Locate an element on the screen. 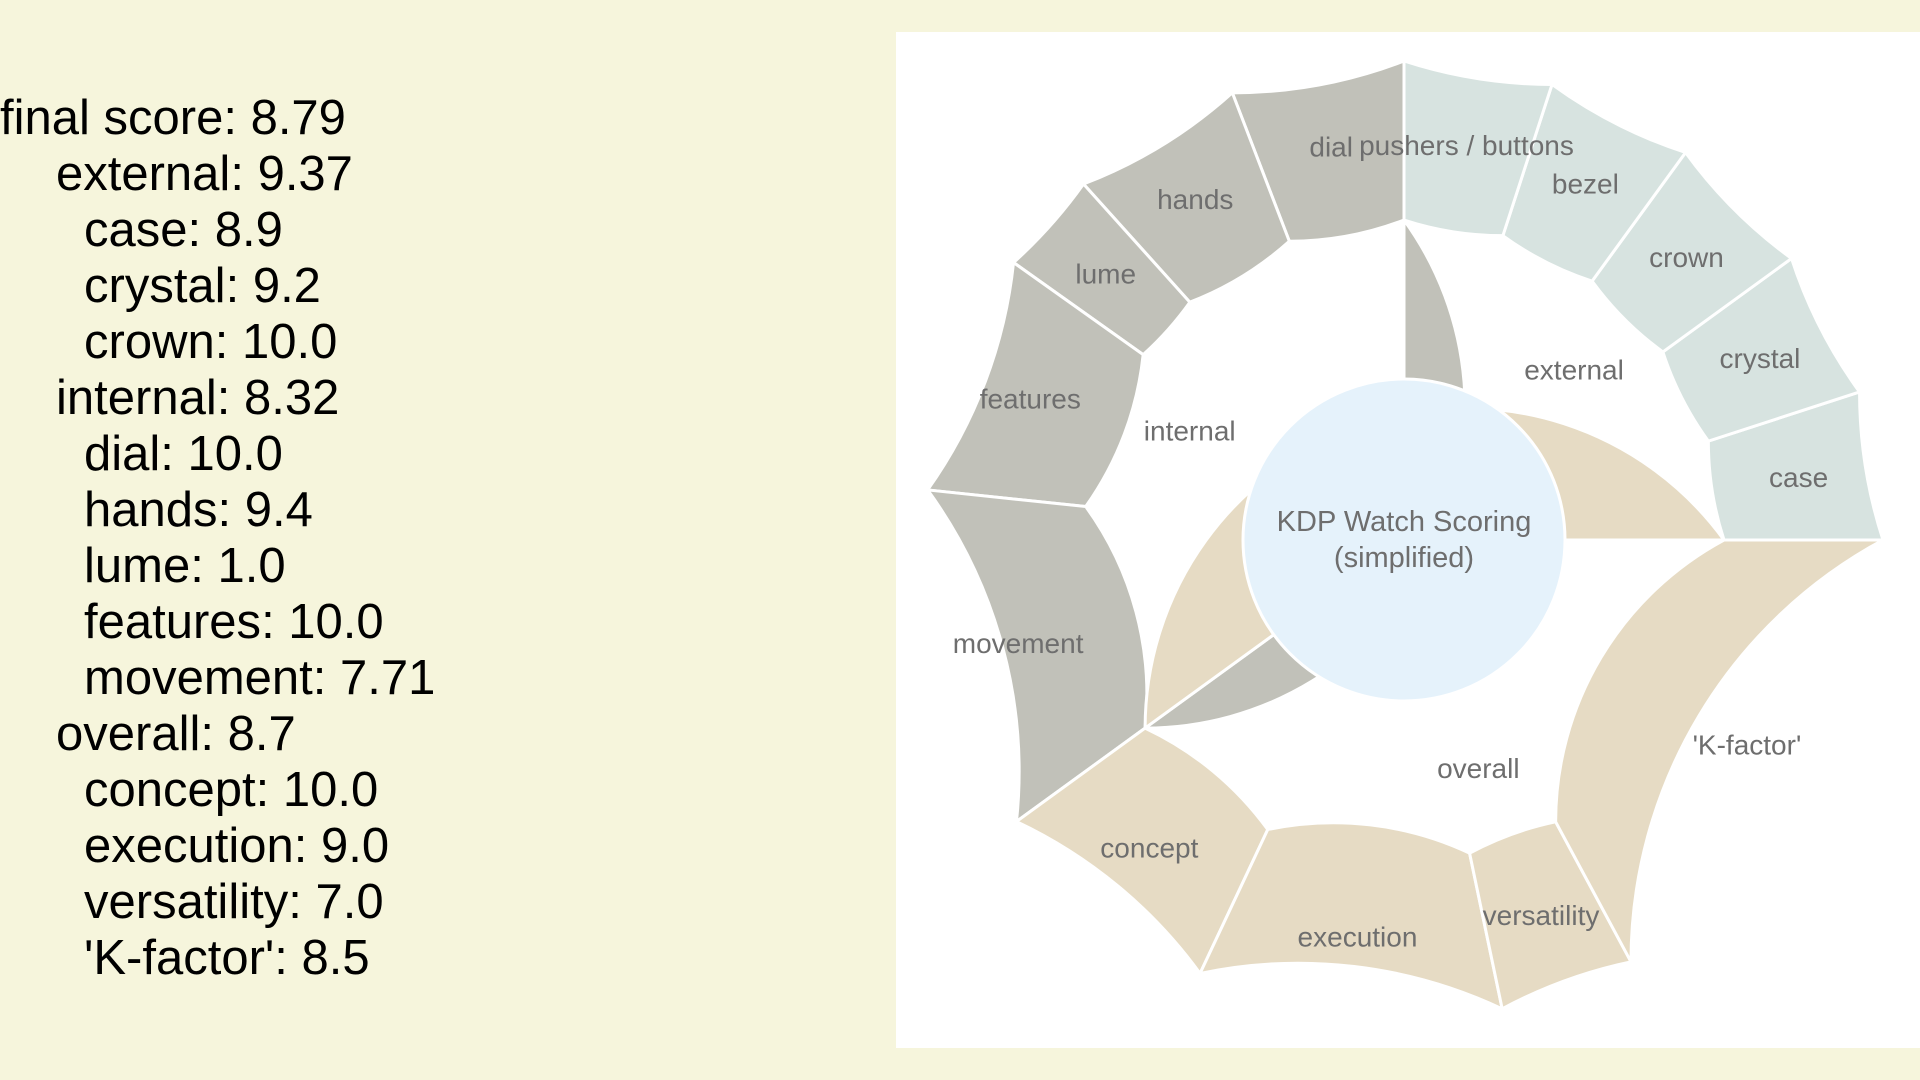 Image resolution: width=1920 pixels, height=1080 pixels. sunburst-center-subtitle: (simplified) is located at coordinates (1404, 558).